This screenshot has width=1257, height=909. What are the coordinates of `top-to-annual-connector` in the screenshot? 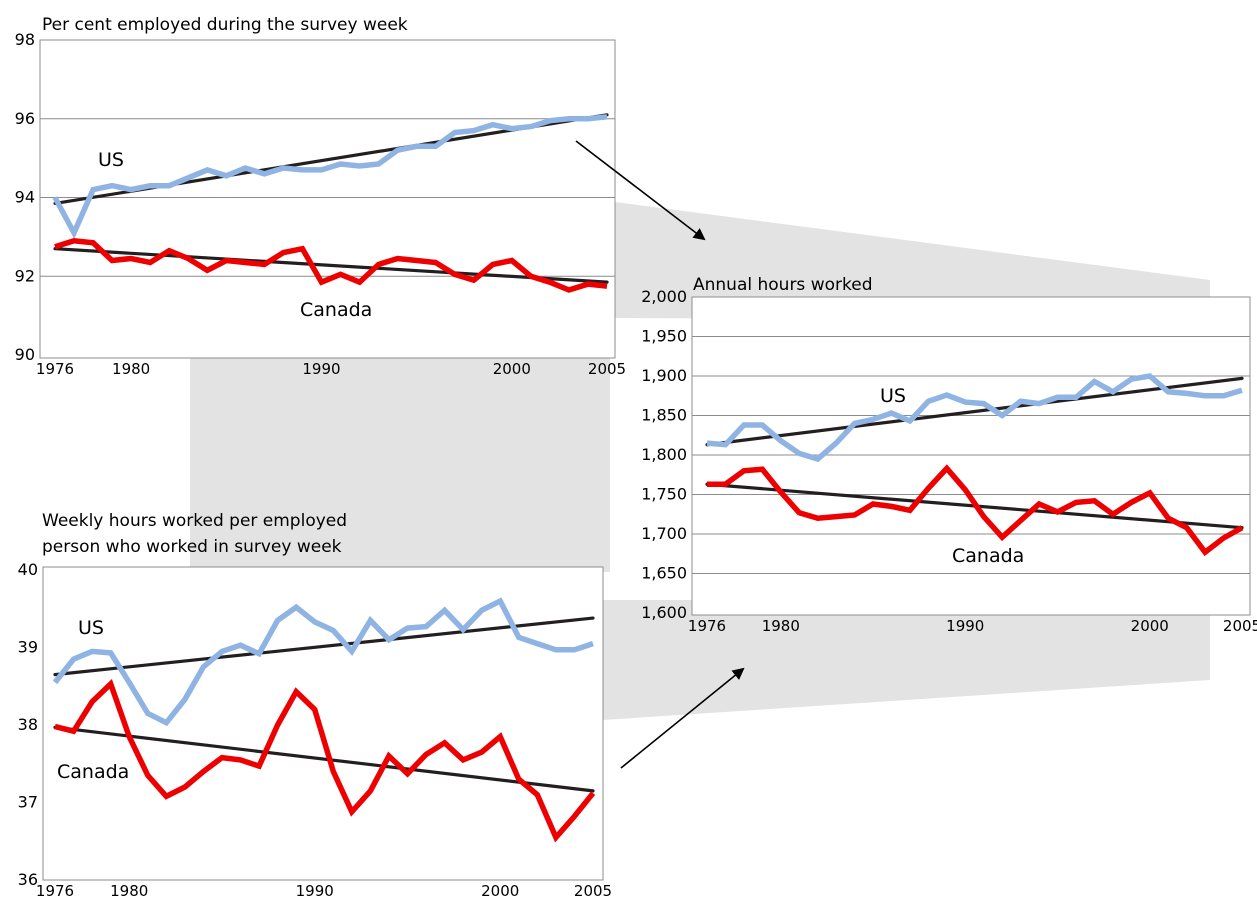 It's located at (912, 261).